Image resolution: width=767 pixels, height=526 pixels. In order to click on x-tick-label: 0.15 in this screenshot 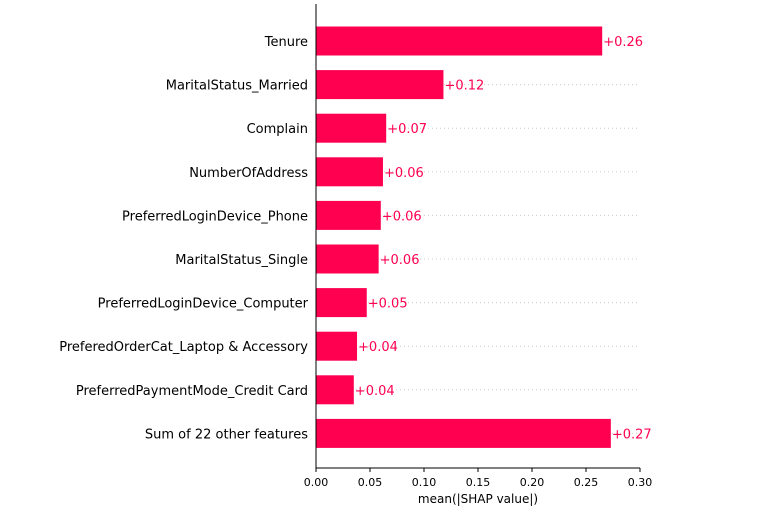, I will do `click(478, 482)`.